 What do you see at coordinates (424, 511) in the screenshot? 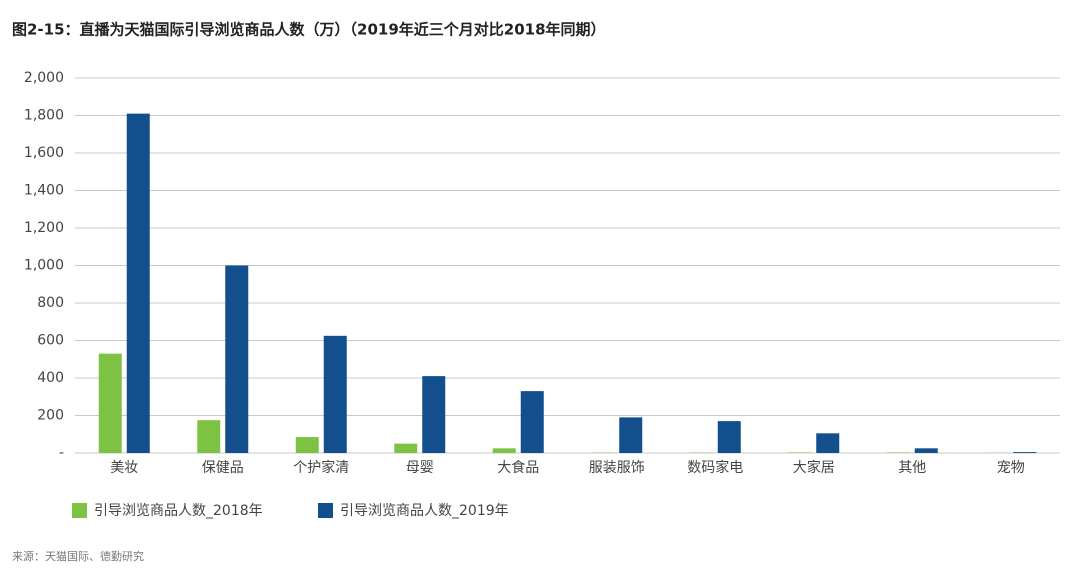
I see `legend-label: 引导浏览商品人数_2019年` at bounding box center [424, 511].